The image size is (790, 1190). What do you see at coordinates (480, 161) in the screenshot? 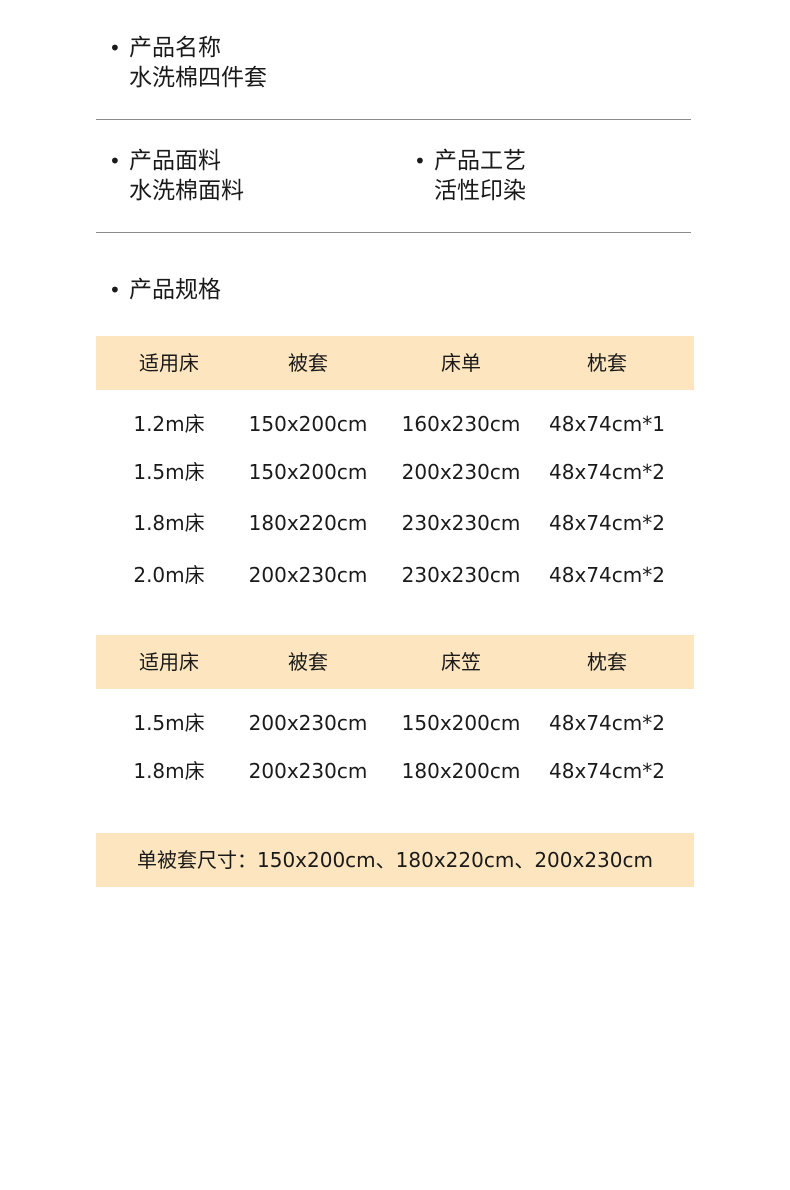
I see `craft-label: 产品工艺` at bounding box center [480, 161].